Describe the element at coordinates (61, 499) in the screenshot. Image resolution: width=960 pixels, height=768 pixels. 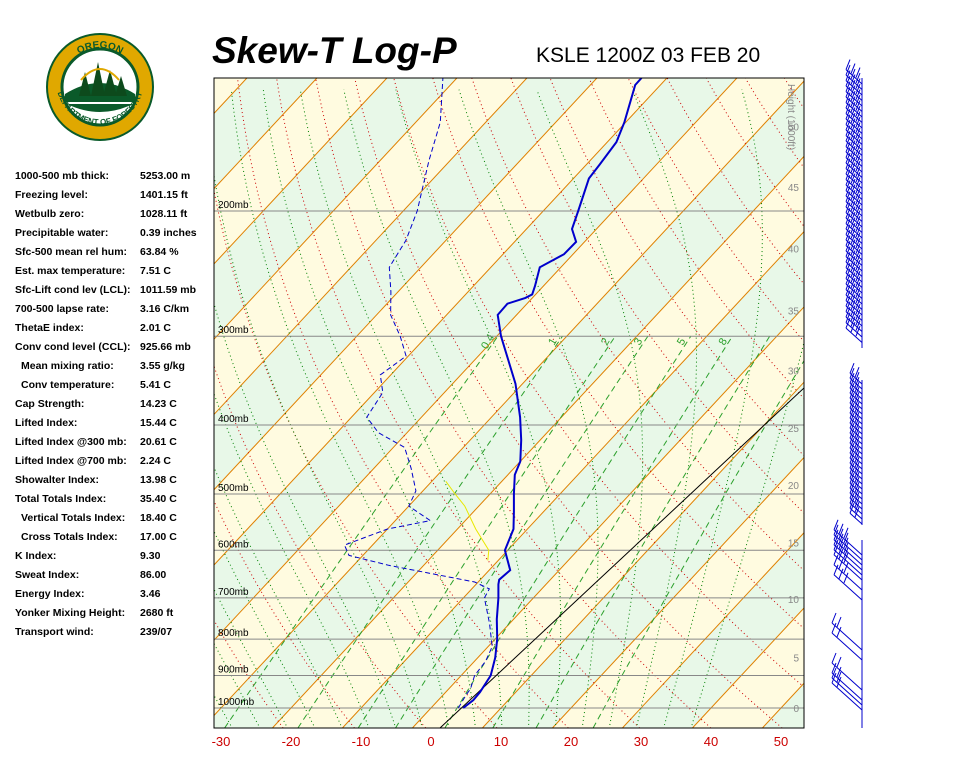
I see `index-label: Total Totals Index:` at that location.